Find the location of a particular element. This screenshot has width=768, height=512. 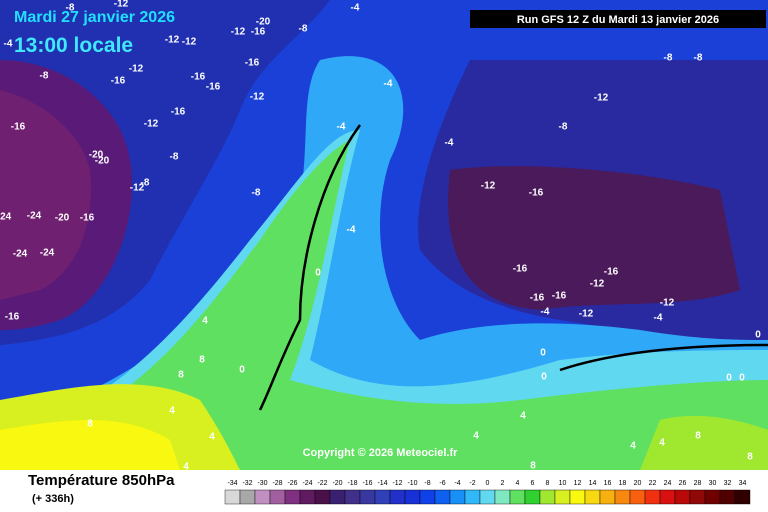

scale-label: -30 is located at coordinates (262, 483).